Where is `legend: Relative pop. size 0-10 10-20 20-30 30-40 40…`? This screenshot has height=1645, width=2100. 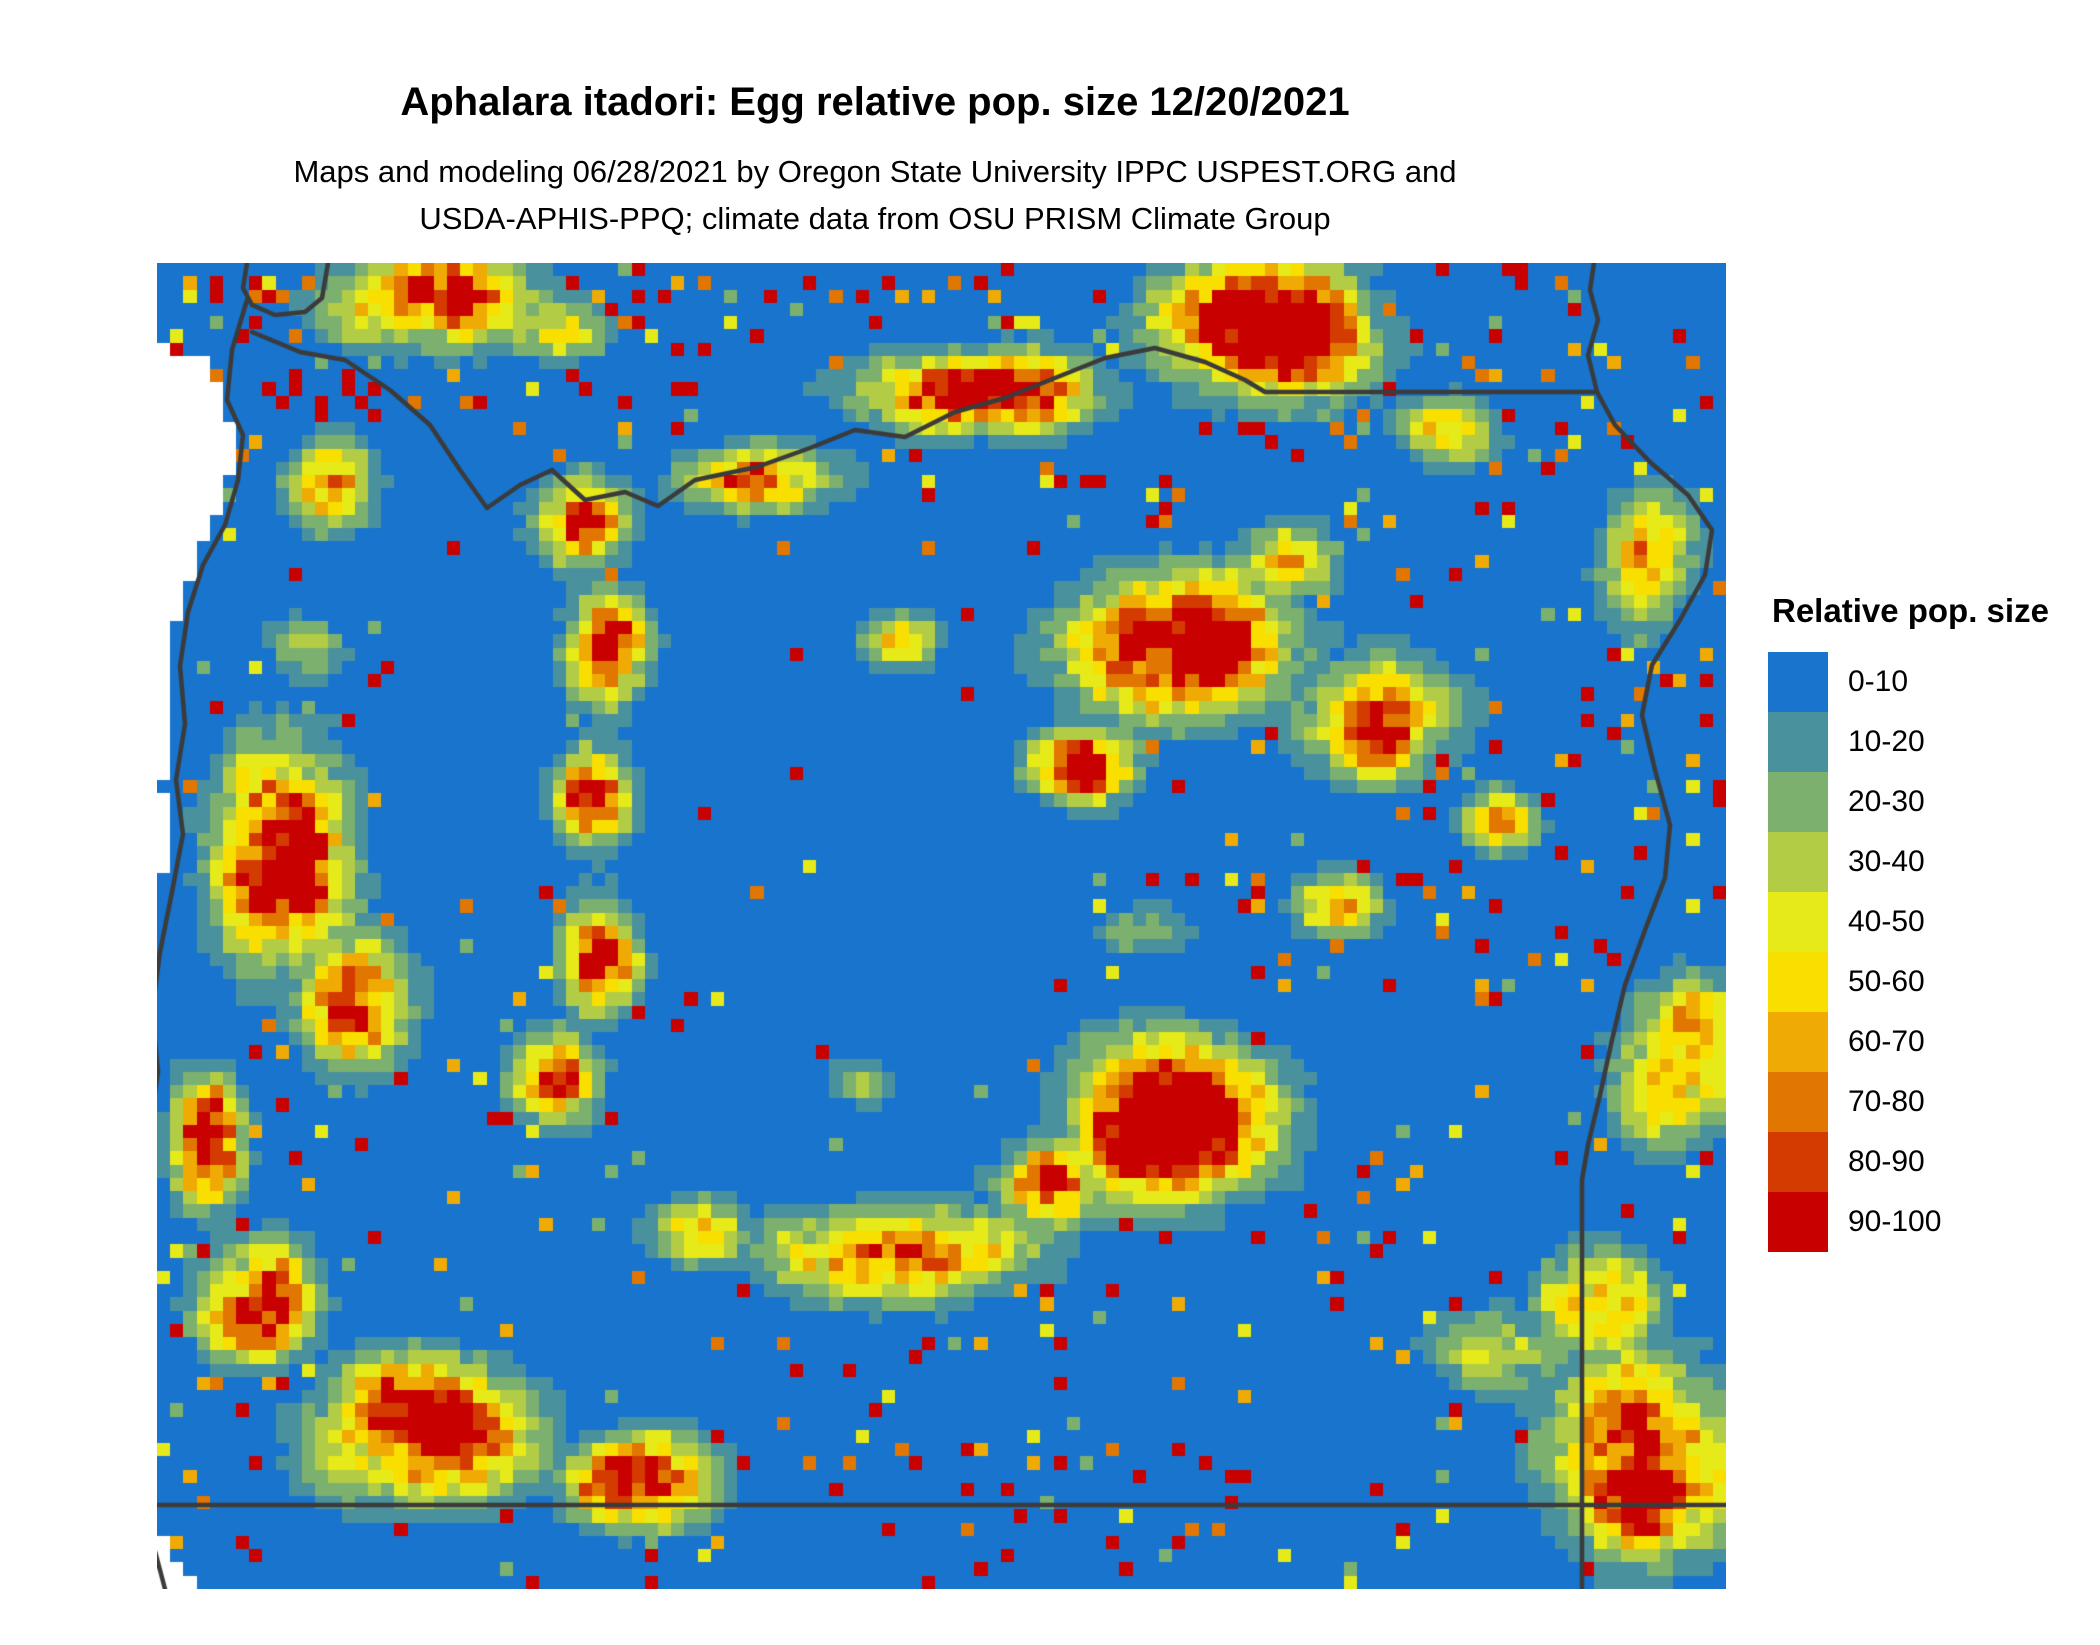 legend: Relative pop. size 0-10 10-20 20-30 30-40 40… is located at coordinates (1908, 922).